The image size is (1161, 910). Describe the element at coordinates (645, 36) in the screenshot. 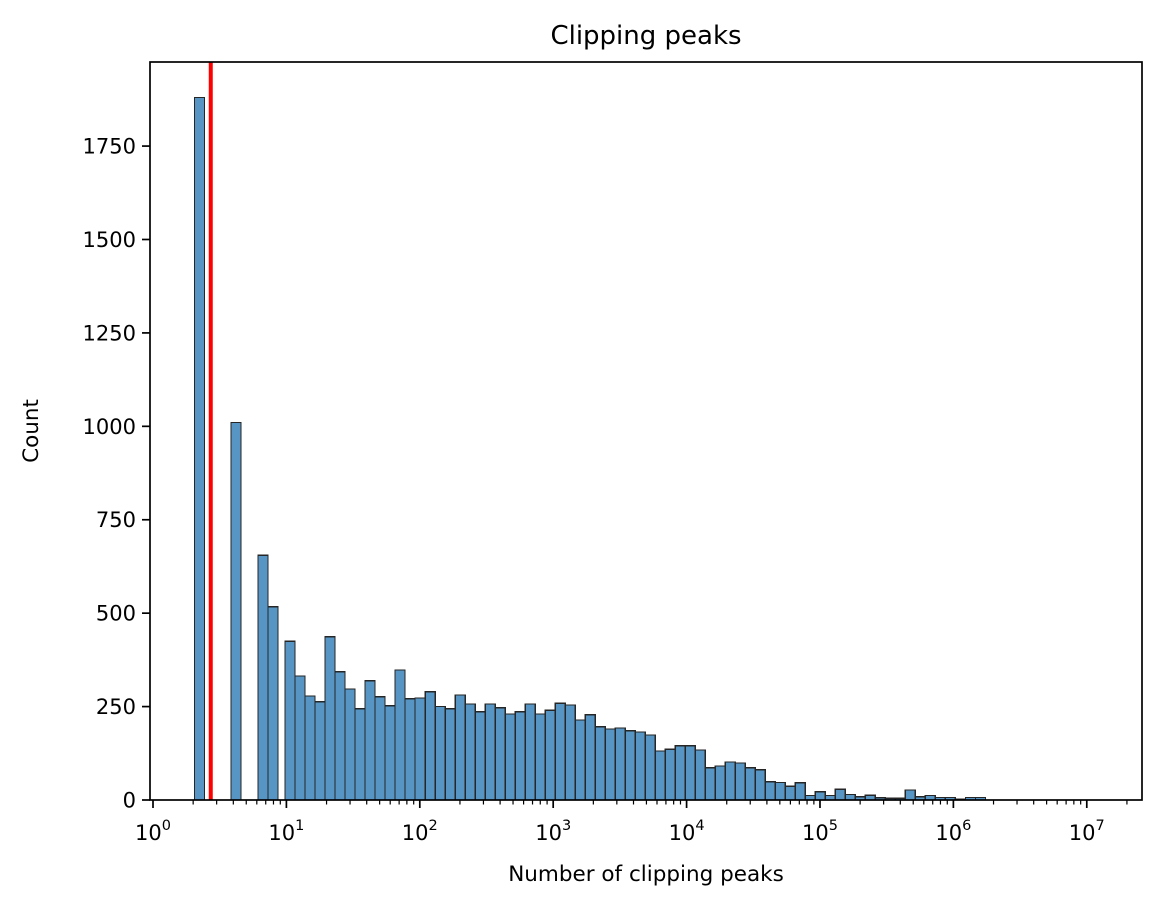

I see `chart-title: Clipping peaks` at that location.